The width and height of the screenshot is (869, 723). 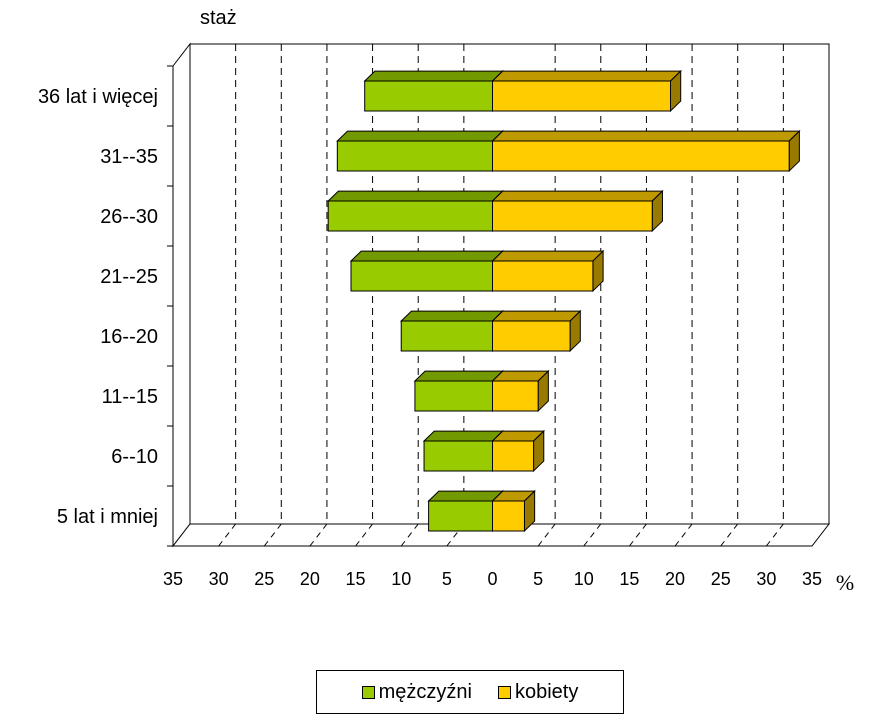 I want to click on y-tick-label: 36 lat i więcej, so click(x=98, y=97).